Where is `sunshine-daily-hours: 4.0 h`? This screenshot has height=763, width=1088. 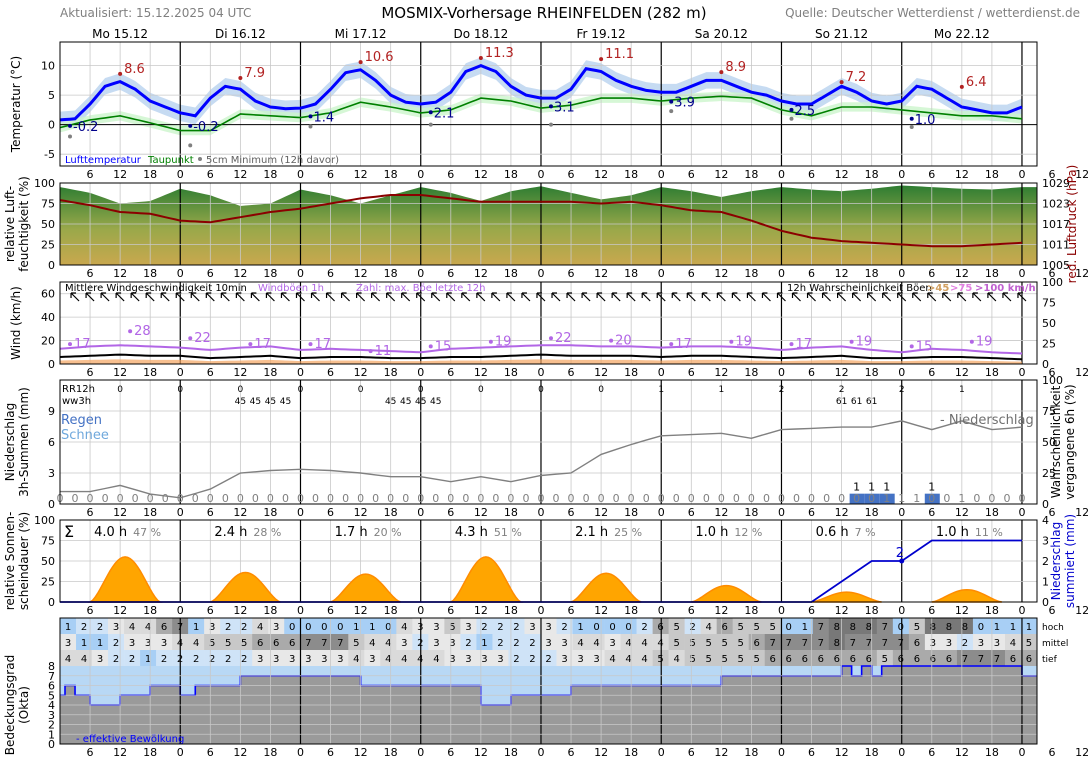
sunshine-daily-hours: 4.0 h is located at coordinates (110, 532).